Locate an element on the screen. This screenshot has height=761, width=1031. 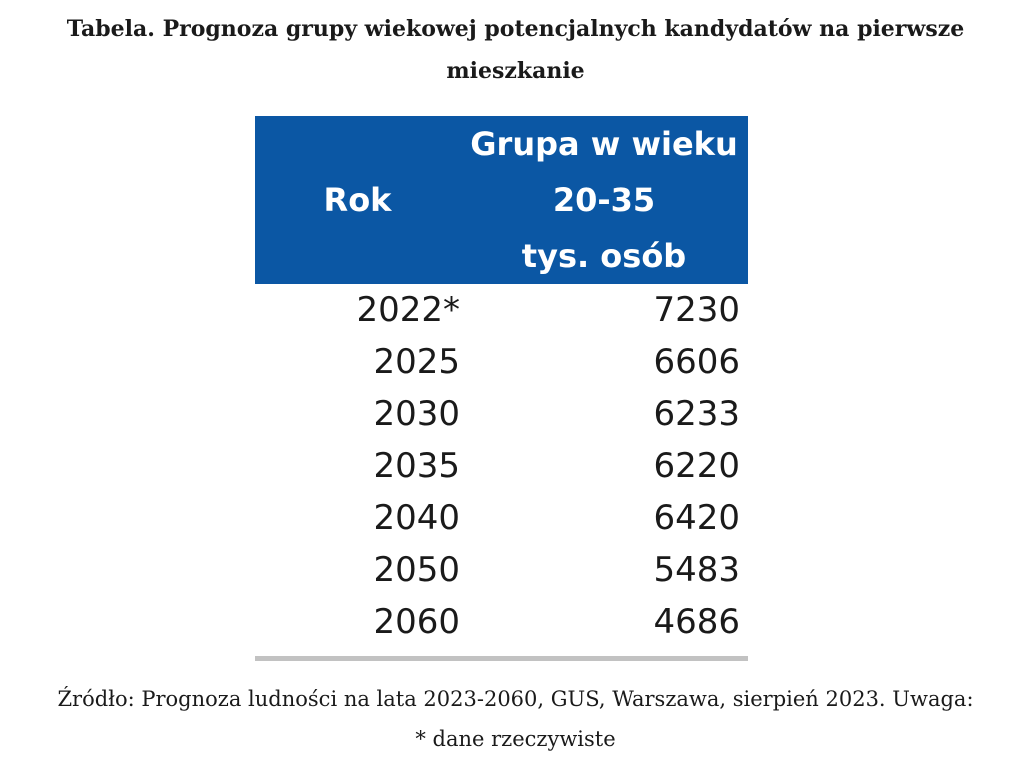
cell-year: 2025 is located at coordinates (416, 362).